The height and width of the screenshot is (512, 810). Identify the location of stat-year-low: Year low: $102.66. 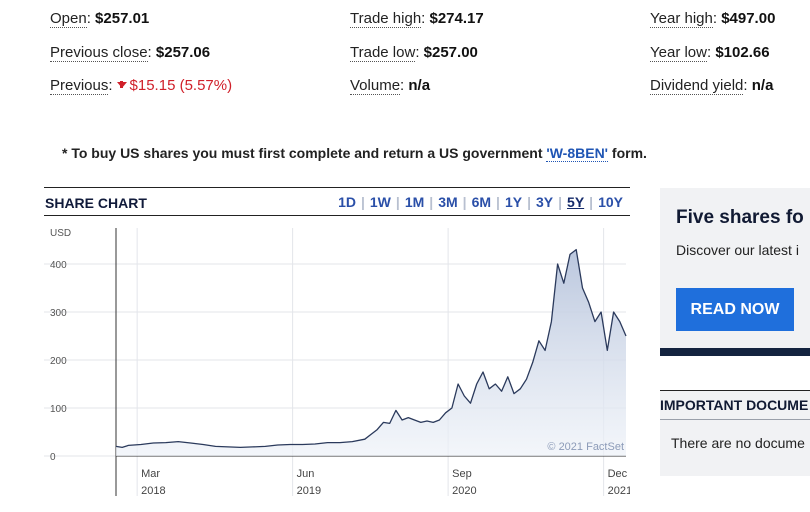
(710, 53).